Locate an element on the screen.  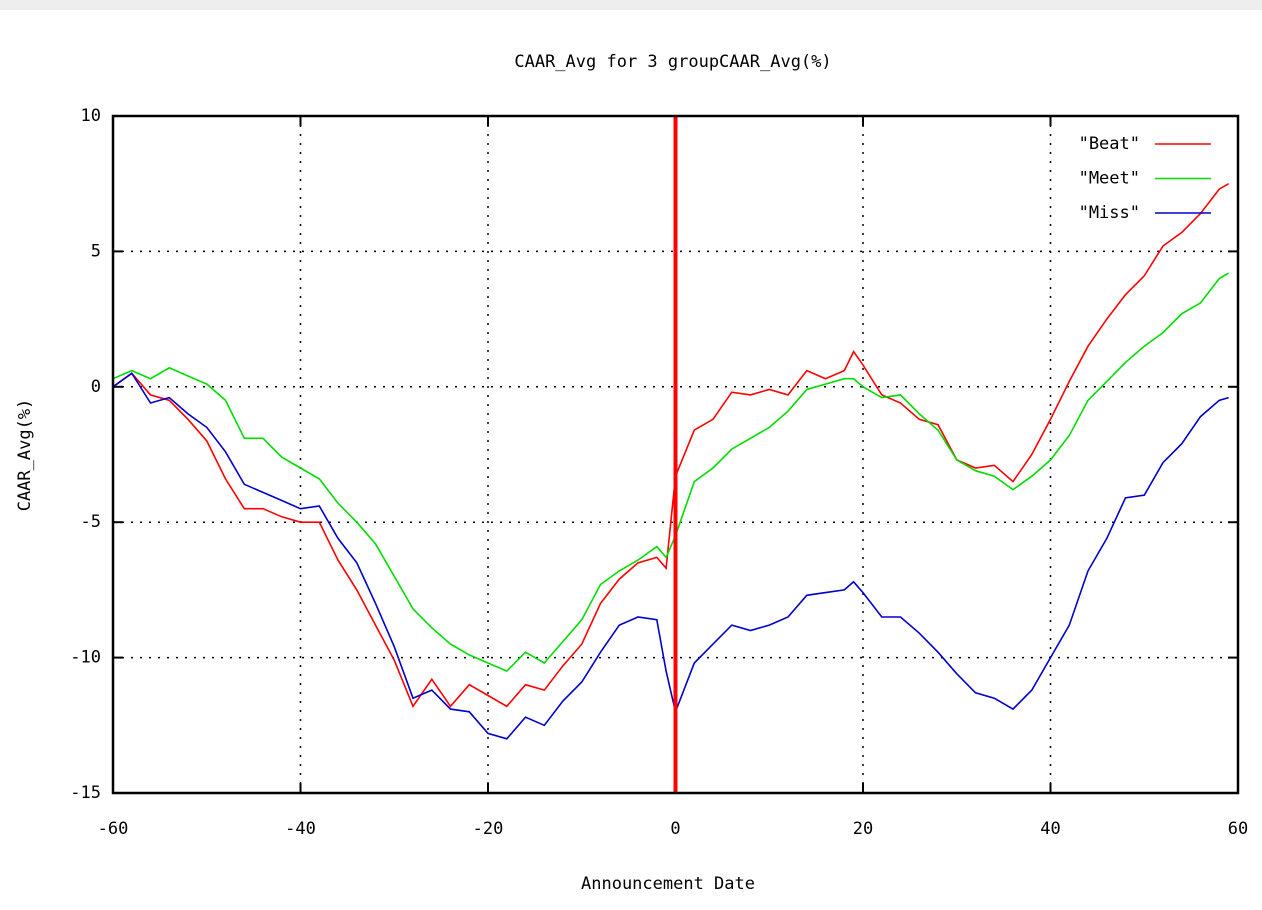
x-tick-label: 0 is located at coordinates (675, 829).